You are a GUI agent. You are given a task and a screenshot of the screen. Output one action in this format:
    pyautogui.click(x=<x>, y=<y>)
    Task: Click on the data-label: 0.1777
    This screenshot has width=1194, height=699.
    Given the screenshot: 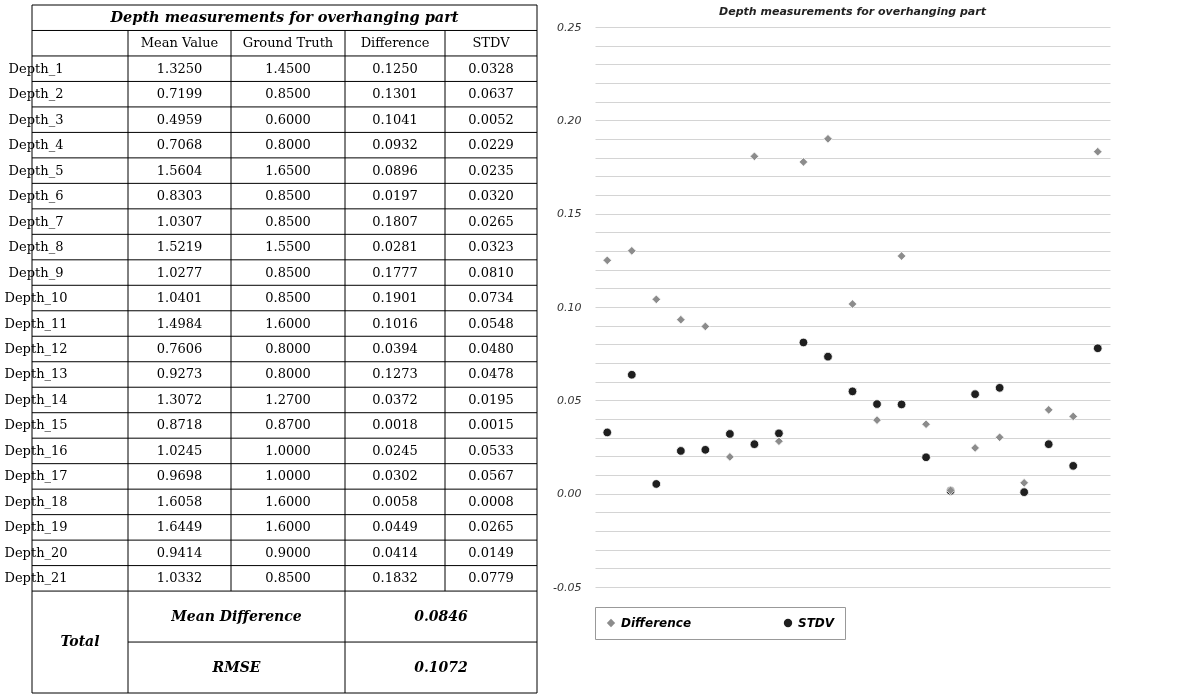 What is the action you would take?
    pyautogui.click(x=395, y=272)
    